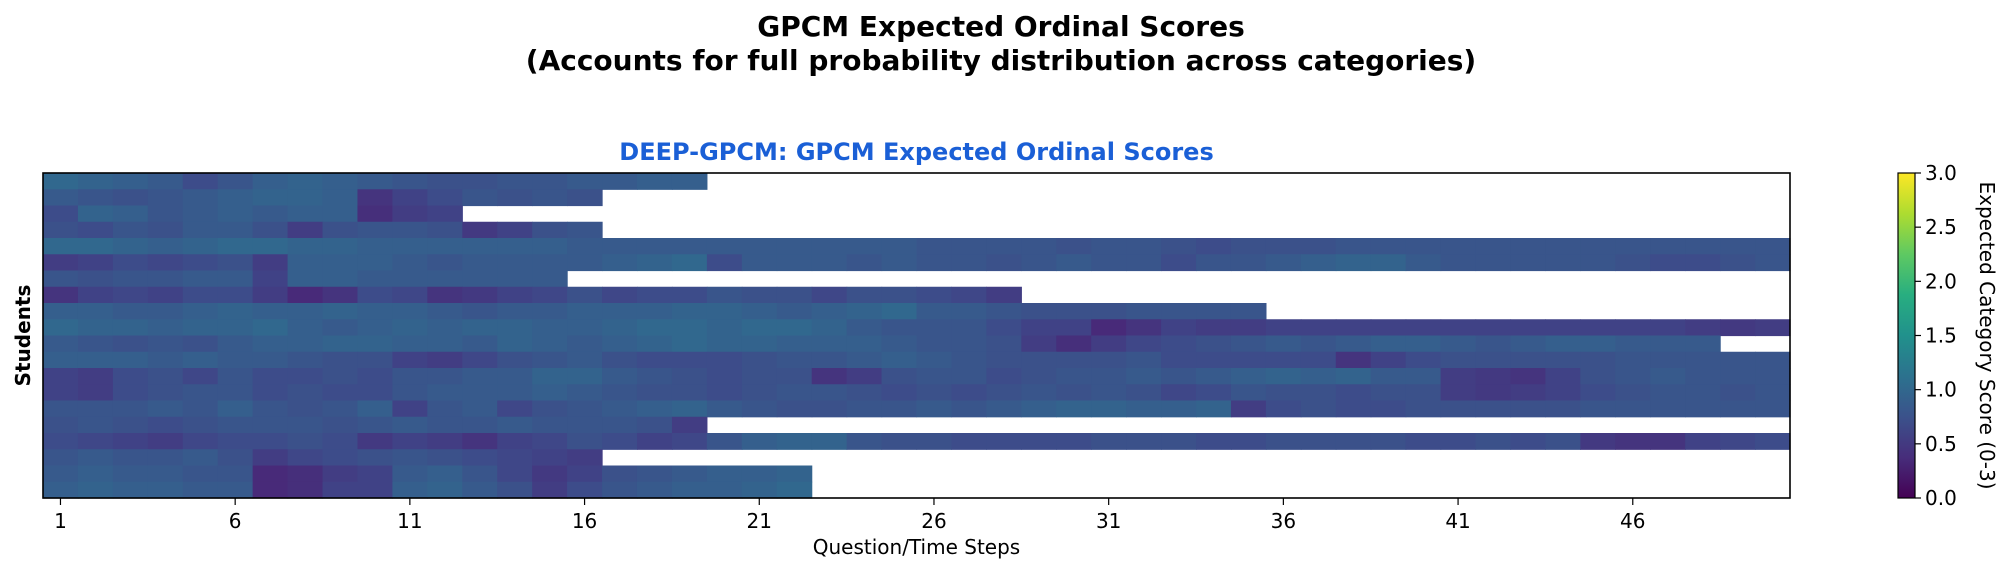 Image resolution: width=2002 pixels, height=575 pixels. What do you see at coordinates (1941, 444) in the screenshot?
I see `colorbar-tick-label: 0.5` at bounding box center [1941, 444].